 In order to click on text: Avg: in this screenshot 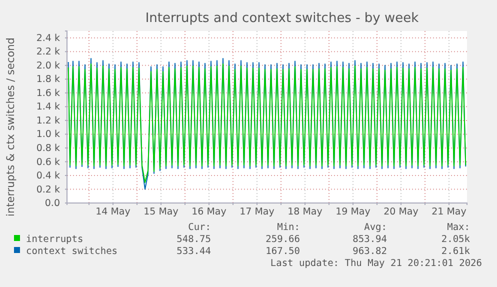, I will do `click(375, 227)`.